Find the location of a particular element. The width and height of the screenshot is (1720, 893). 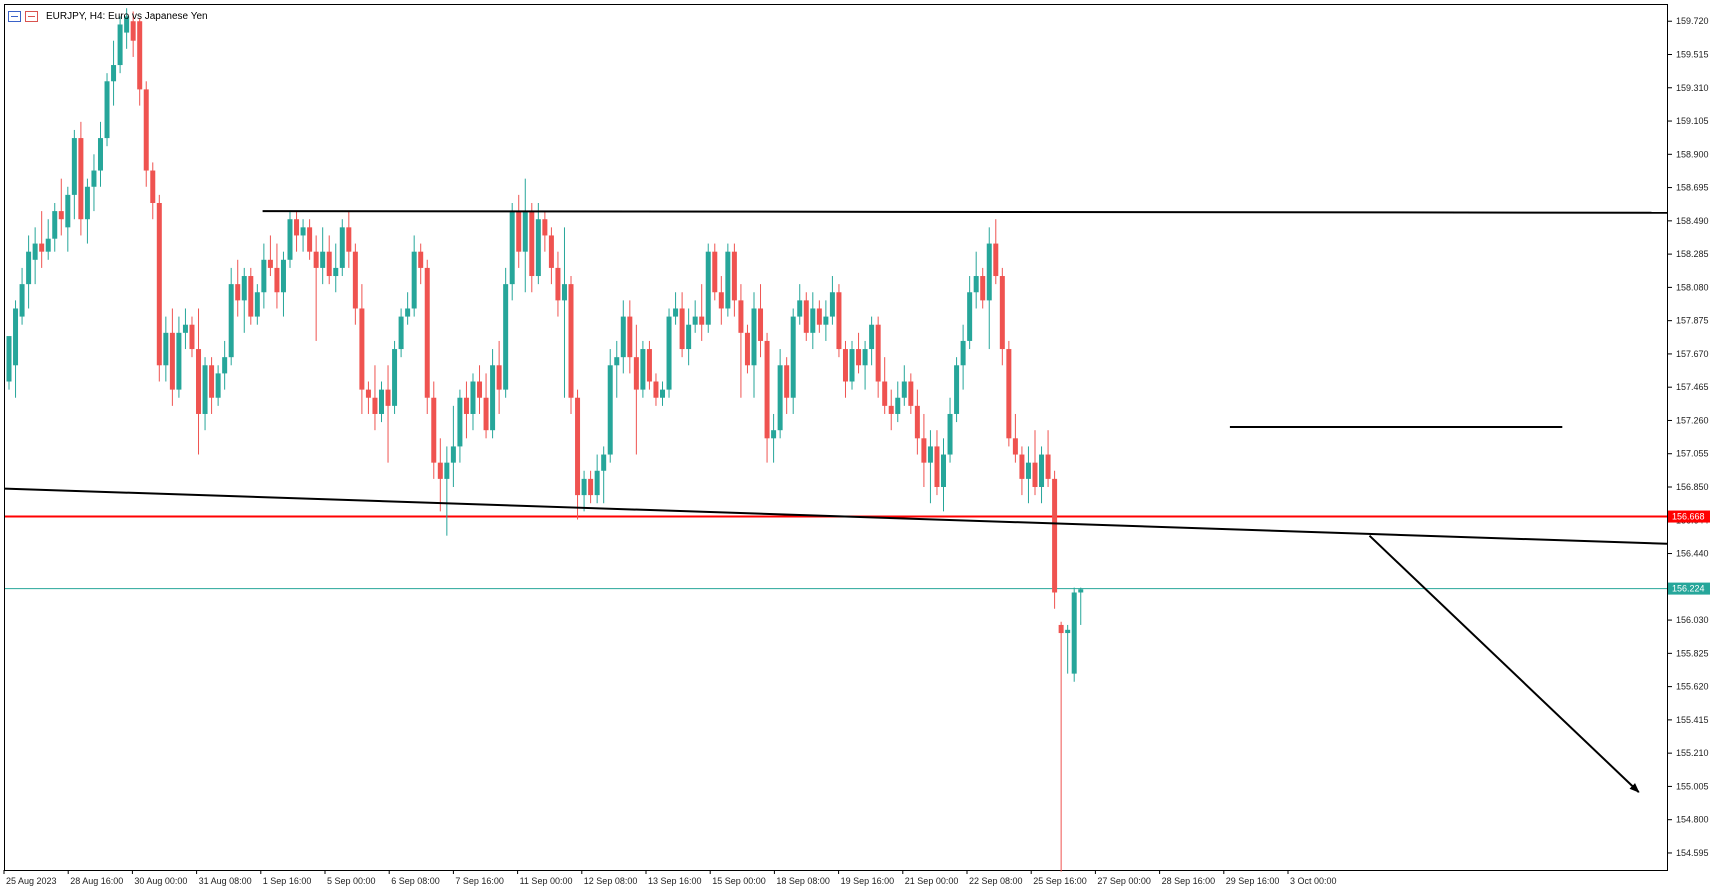

price-tag: 156.224 is located at coordinates (1689, 588).